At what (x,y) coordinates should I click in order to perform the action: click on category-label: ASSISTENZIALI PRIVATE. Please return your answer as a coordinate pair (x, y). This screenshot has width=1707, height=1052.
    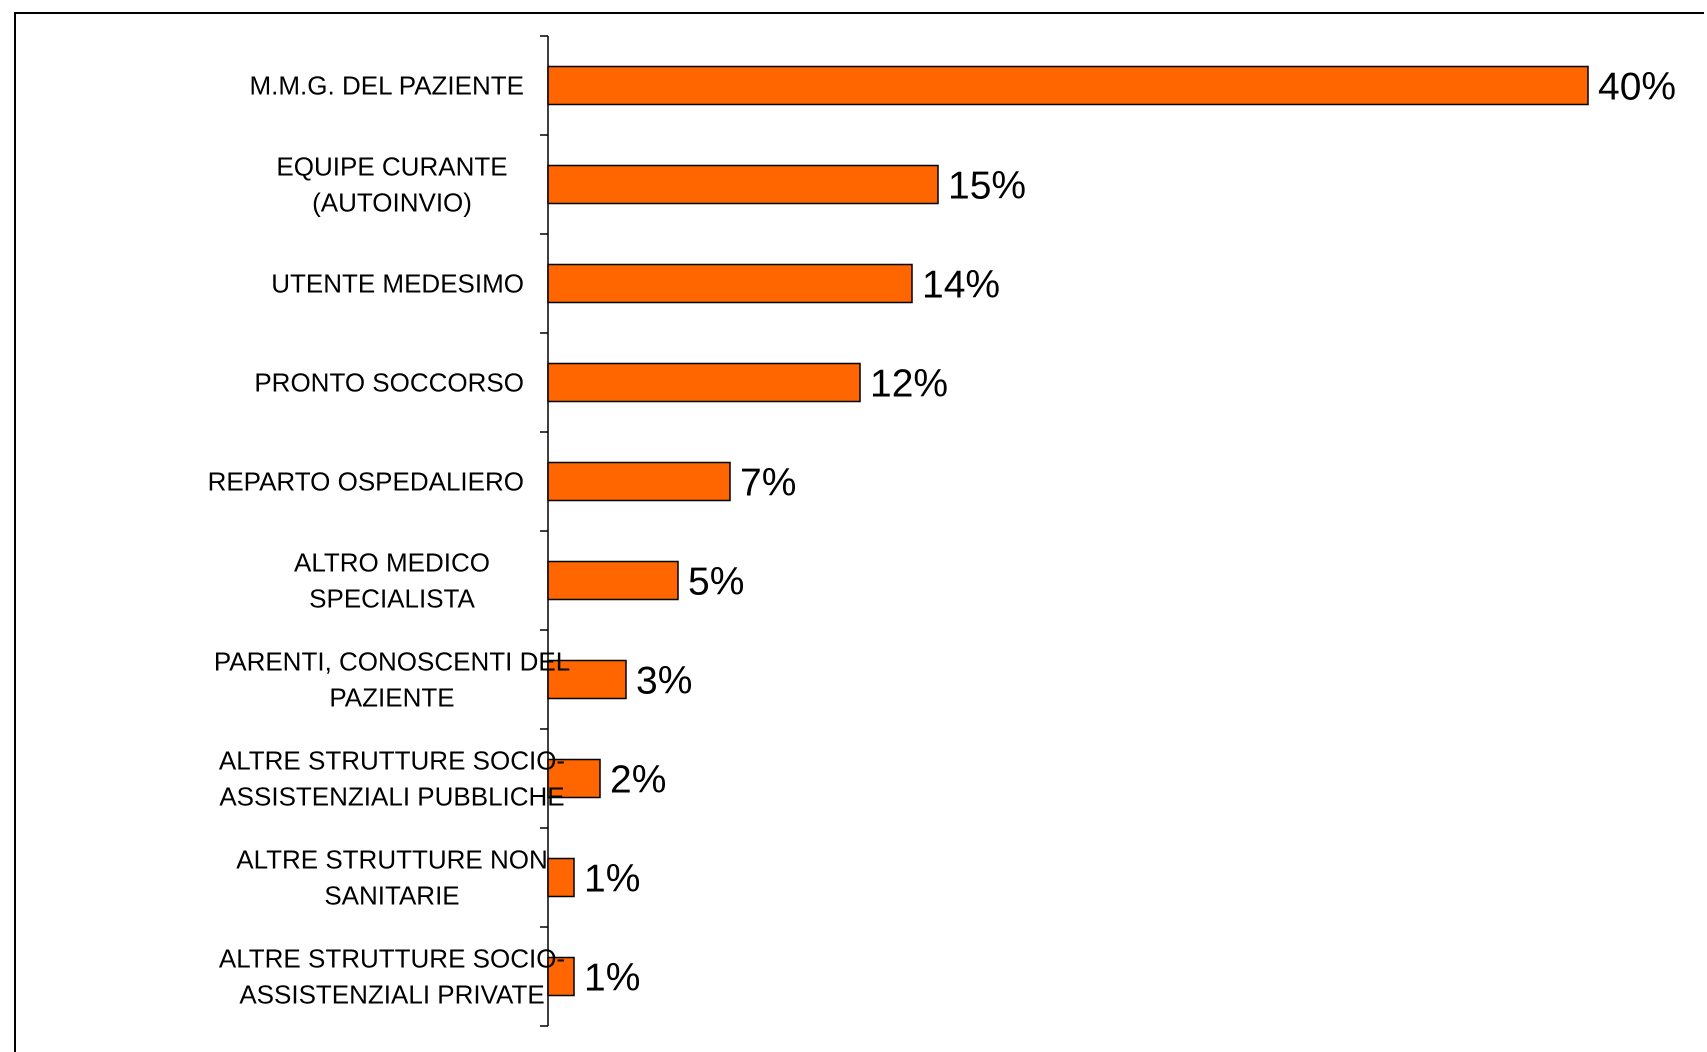
    Looking at the image, I should click on (391, 995).